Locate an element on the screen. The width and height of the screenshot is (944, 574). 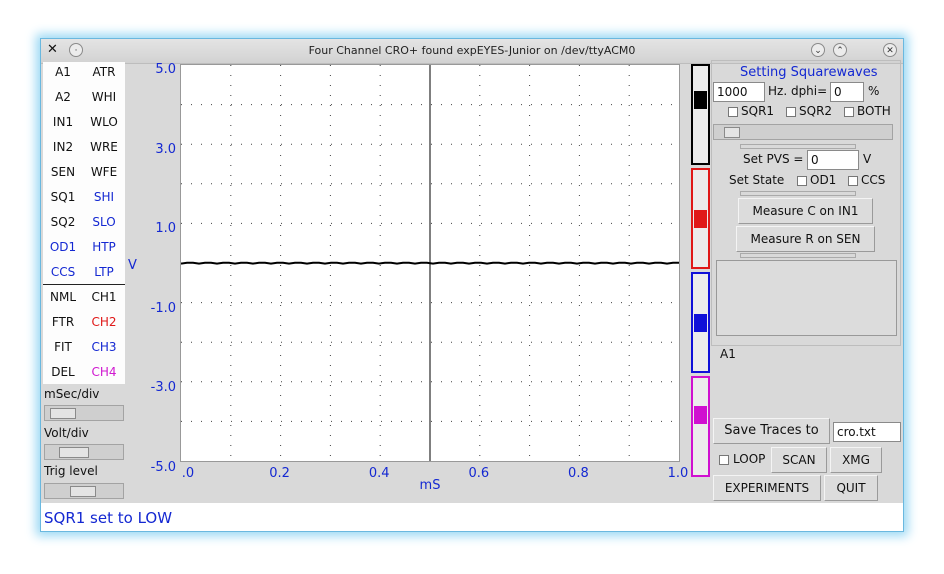
x-tick-label: .0 is located at coordinates (188, 473).